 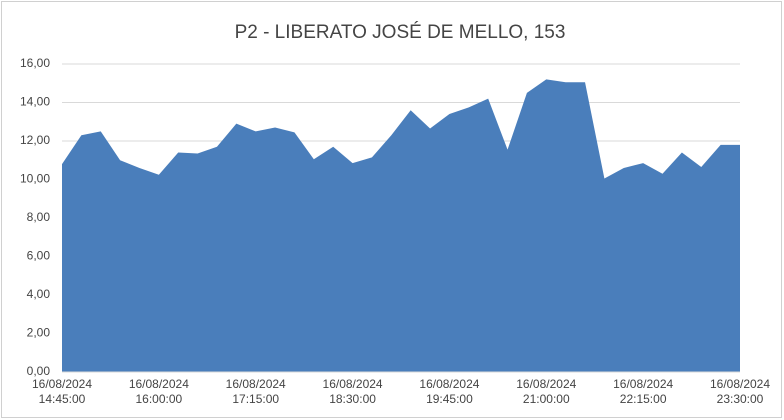 What do you see at coordinates (546, 391) in the screenshot?
I see `x-tick-label: 16/08/2024 21:00:00` at bounding box center [546, 391].